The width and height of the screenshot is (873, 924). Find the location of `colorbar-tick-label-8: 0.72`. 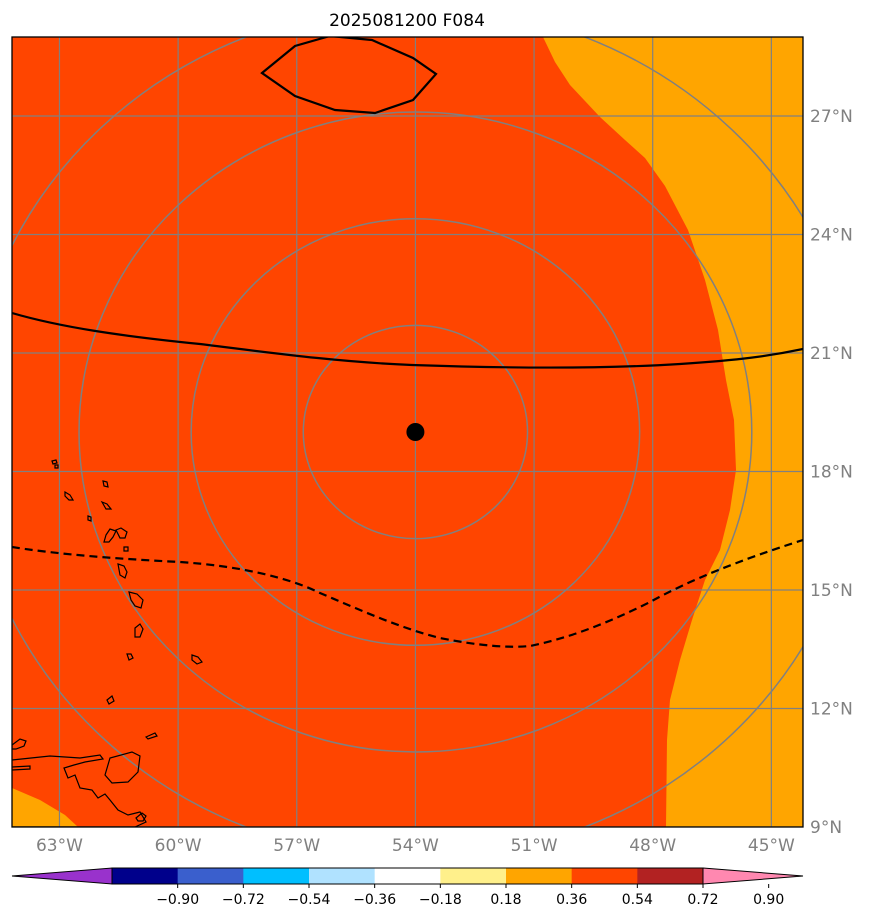

colorbar-tick-label-8: 0.72 is located at coordinates (702, 900).